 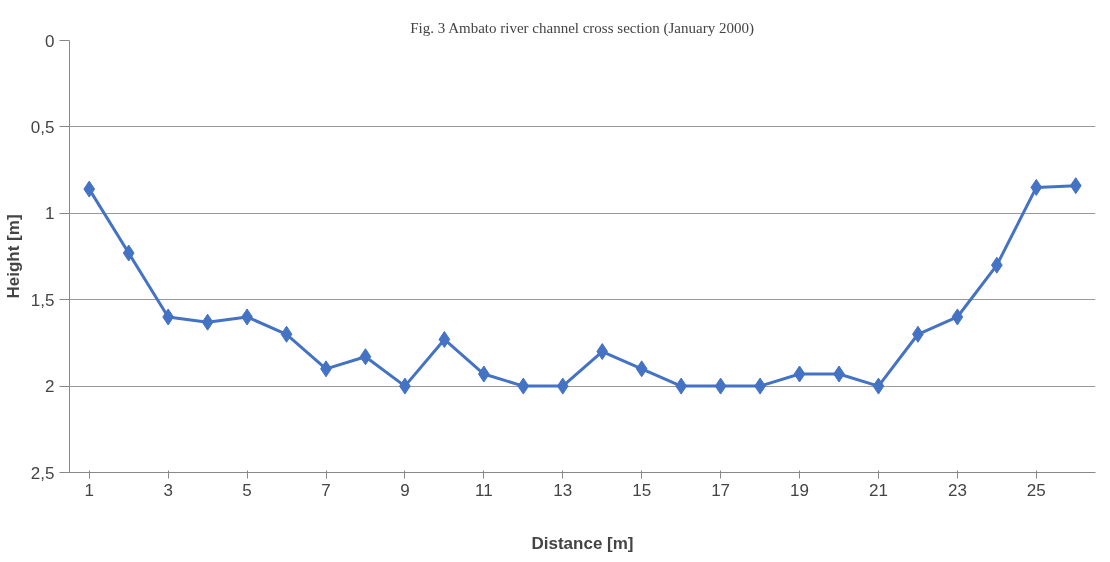 I want to click on x-tick-label: 23, so click(x=957, y=490).